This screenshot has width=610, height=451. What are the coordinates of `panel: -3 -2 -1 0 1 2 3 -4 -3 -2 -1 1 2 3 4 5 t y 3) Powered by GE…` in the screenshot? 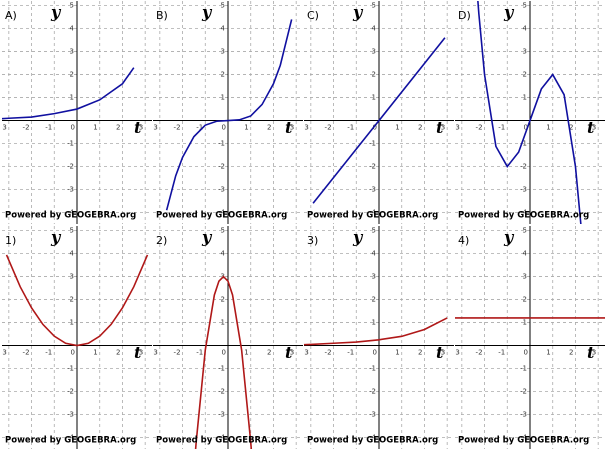 It's located at (378, 337).